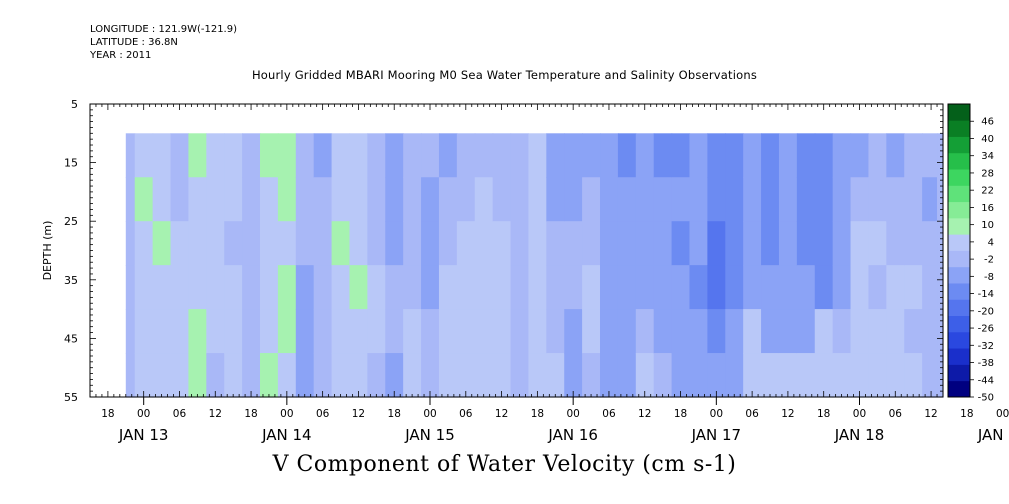 This screenshot has height=504, width=1009. I want to click on x-day-label: JAN 17, so click(716, 435).